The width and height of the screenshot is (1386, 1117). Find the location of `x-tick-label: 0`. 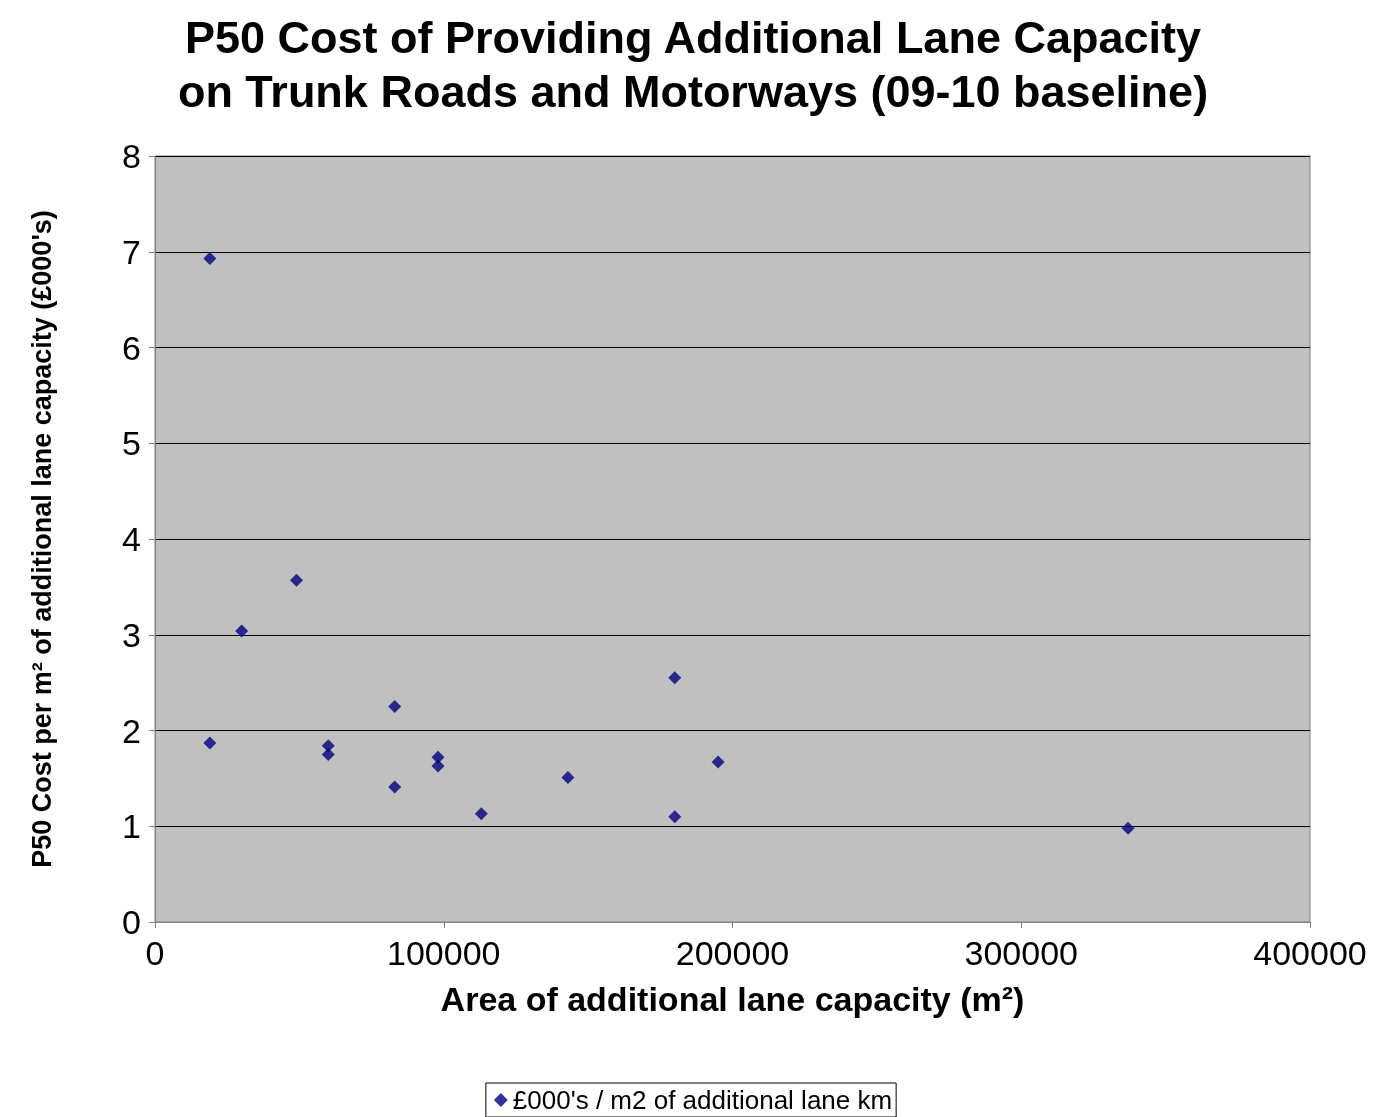

x-tick-label: 0 is located at coordinates (155, 953).